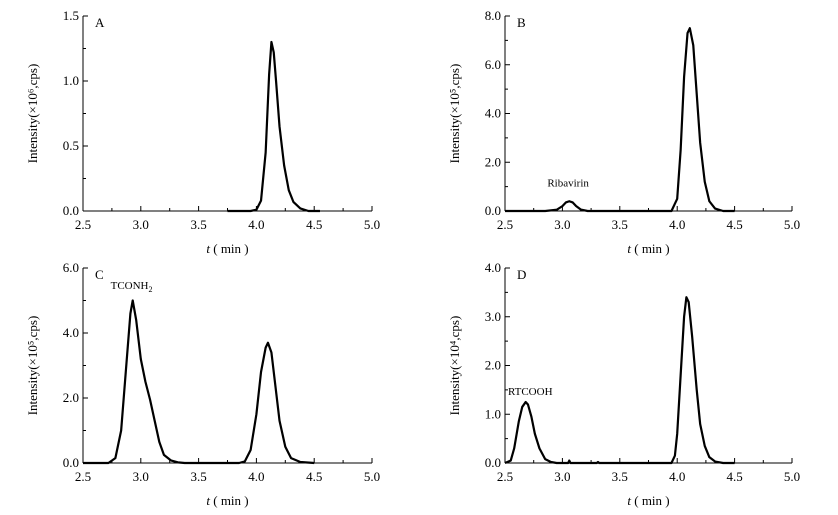  I want to click on y-axis-label: Intensity(×10⁴,cps), so click(454, 366).